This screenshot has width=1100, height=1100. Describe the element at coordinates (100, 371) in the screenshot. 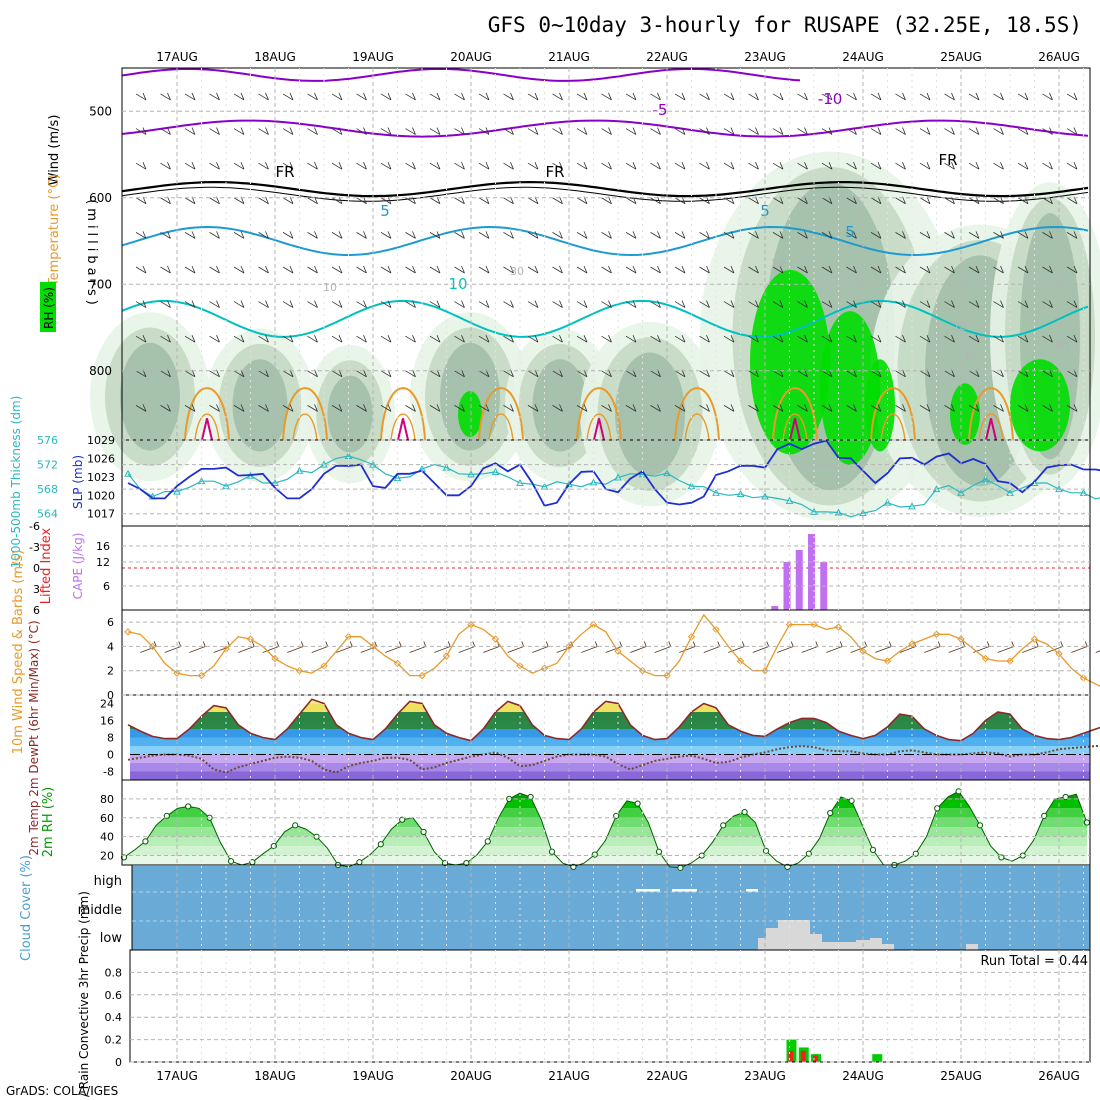

I see `pressure-tick: 800` at that location.